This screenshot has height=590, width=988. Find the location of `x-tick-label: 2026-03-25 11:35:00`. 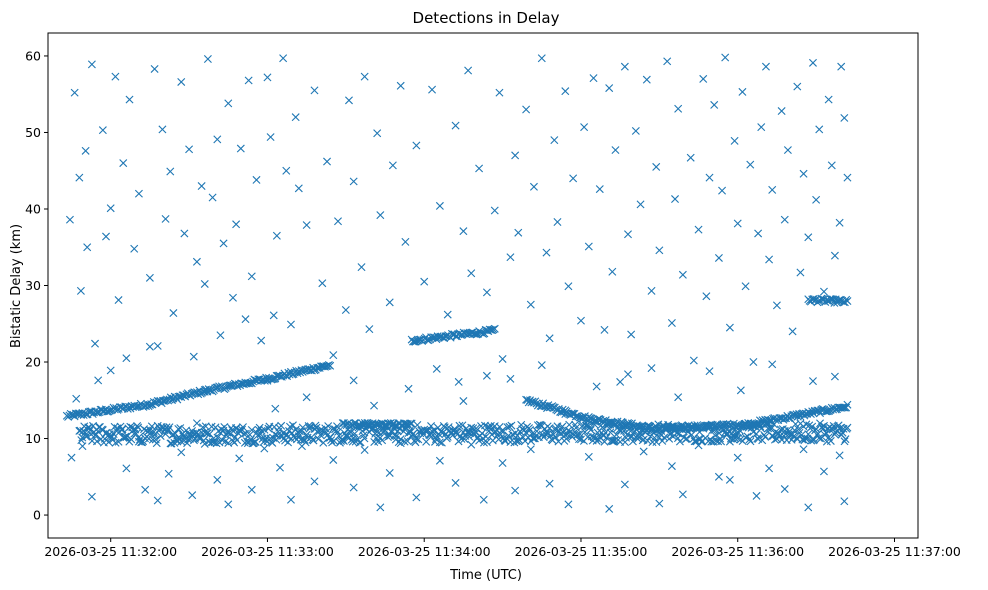

x-tick-label: 2026-03-25 11:35:00 is located at coordinates (581, 551).